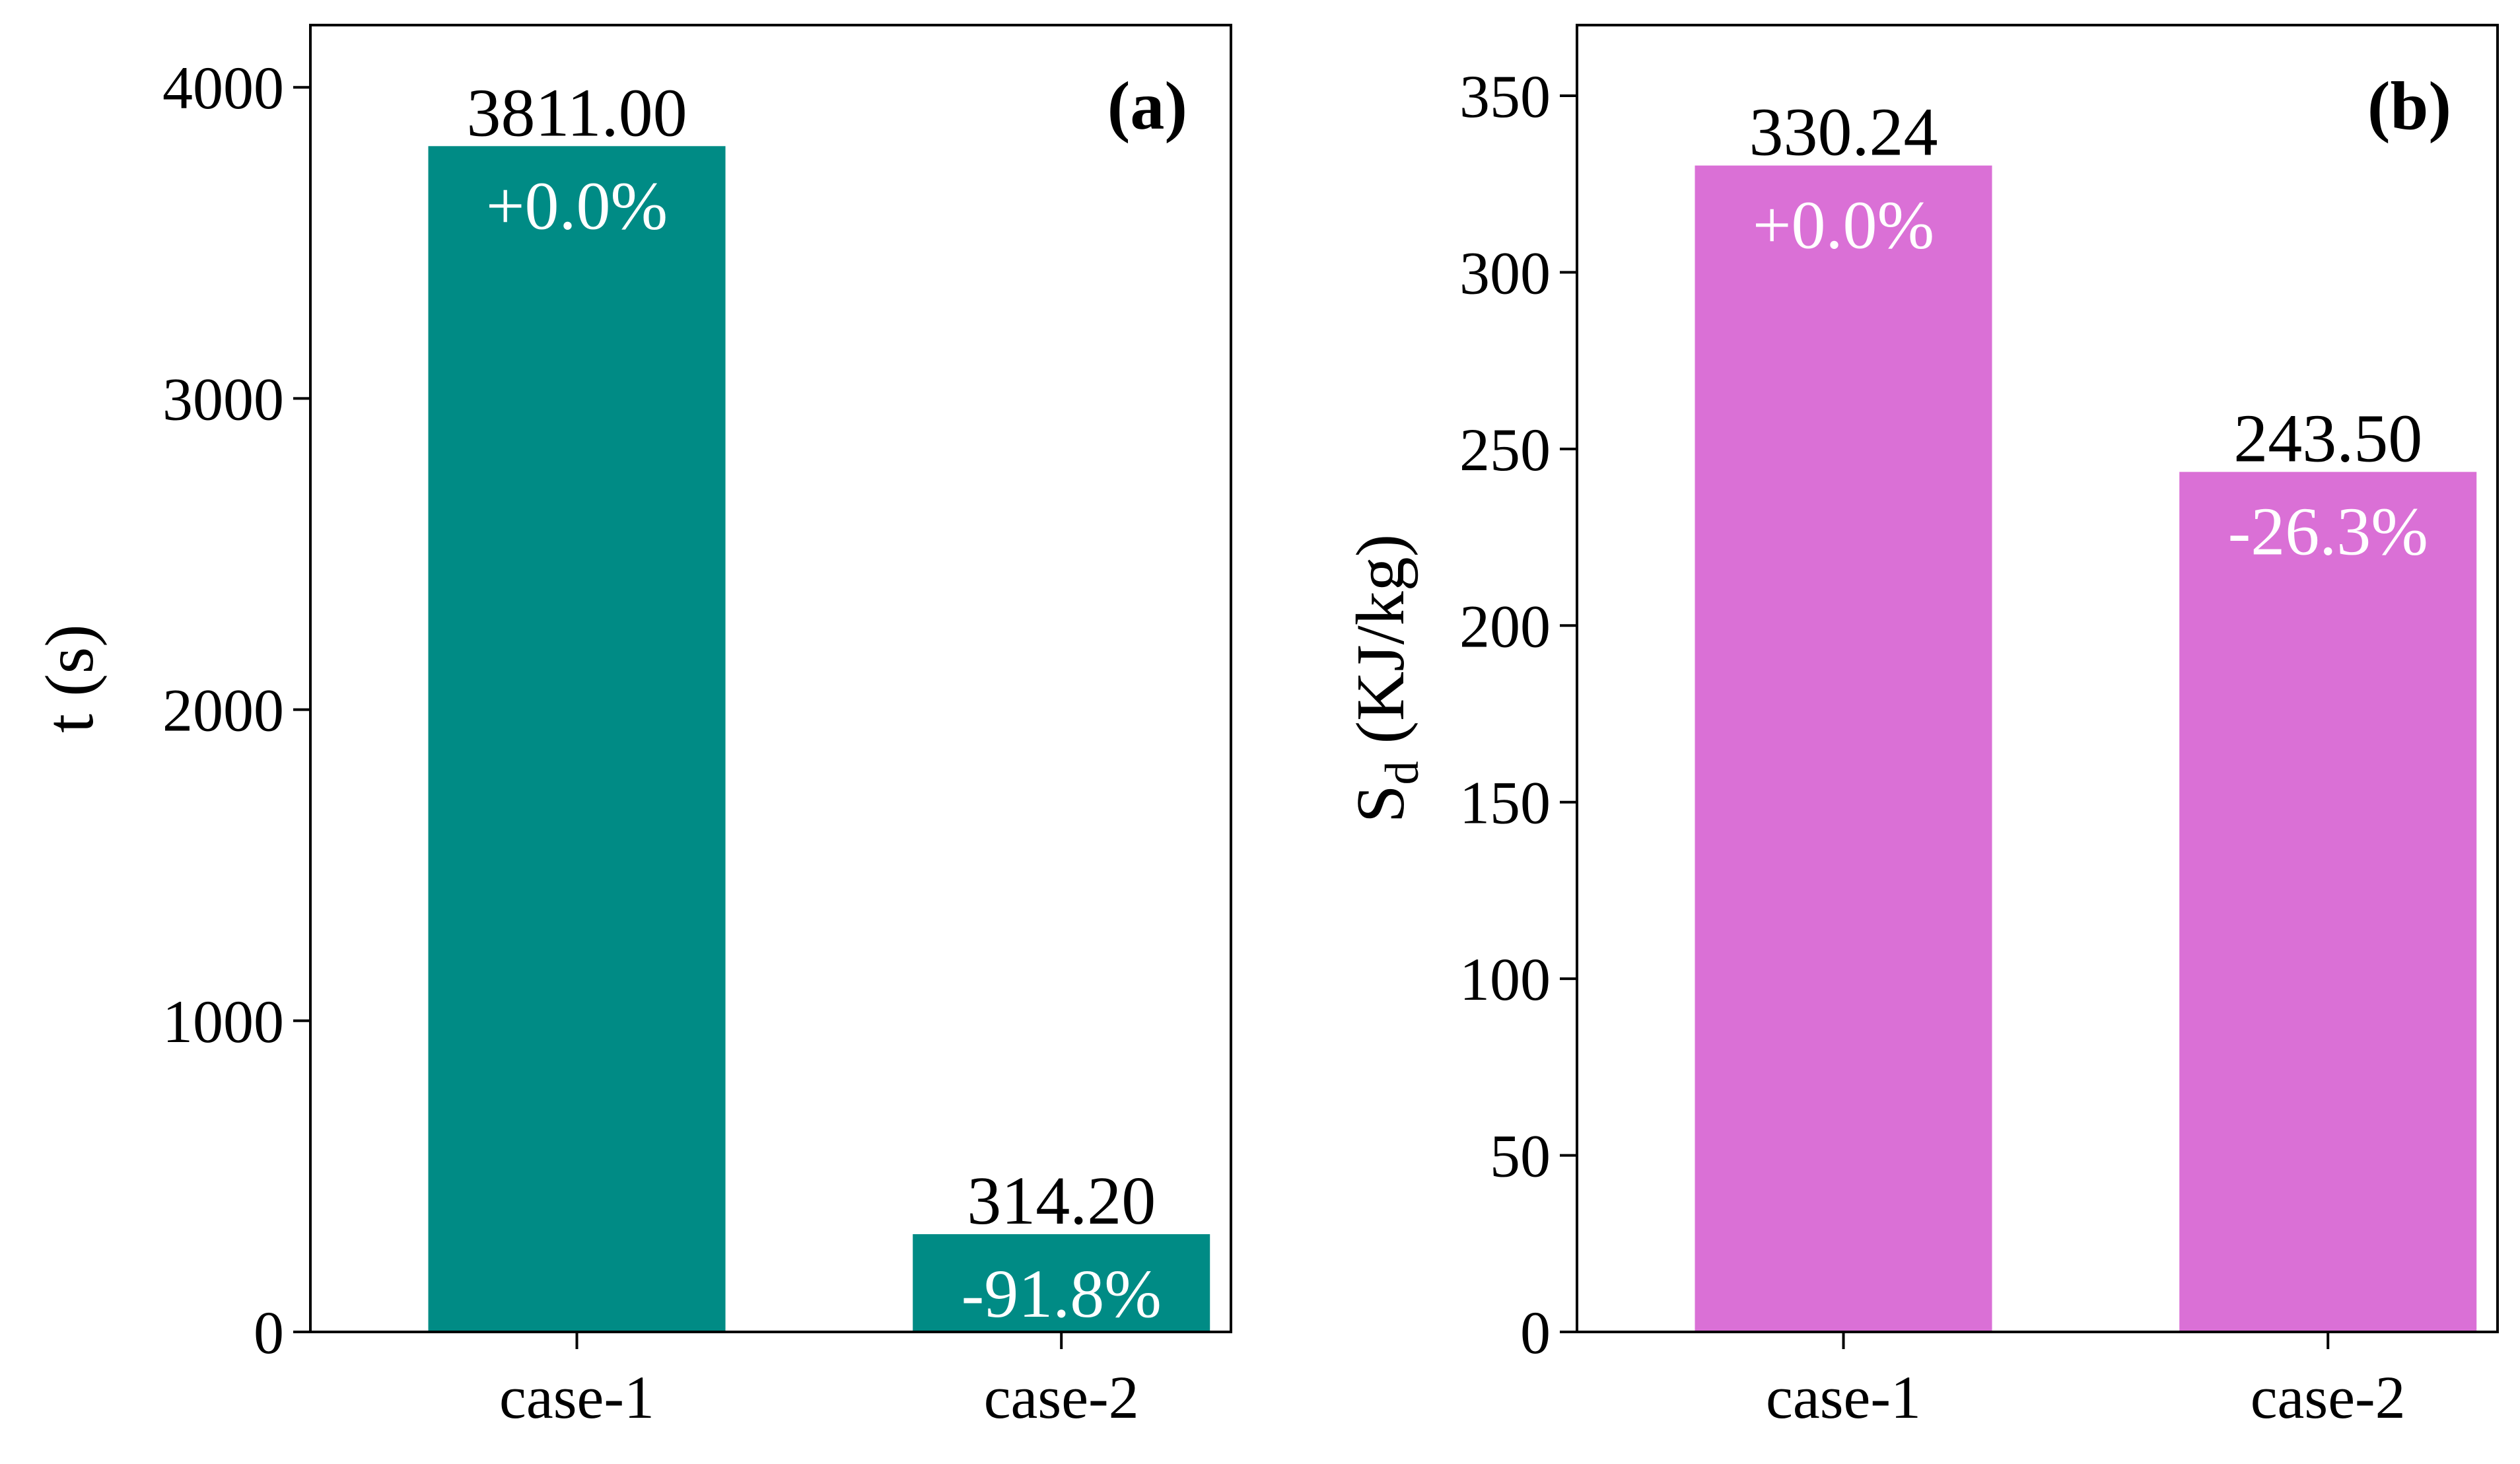  I want to click on y-tick-label: 200, so click(1505, 626).